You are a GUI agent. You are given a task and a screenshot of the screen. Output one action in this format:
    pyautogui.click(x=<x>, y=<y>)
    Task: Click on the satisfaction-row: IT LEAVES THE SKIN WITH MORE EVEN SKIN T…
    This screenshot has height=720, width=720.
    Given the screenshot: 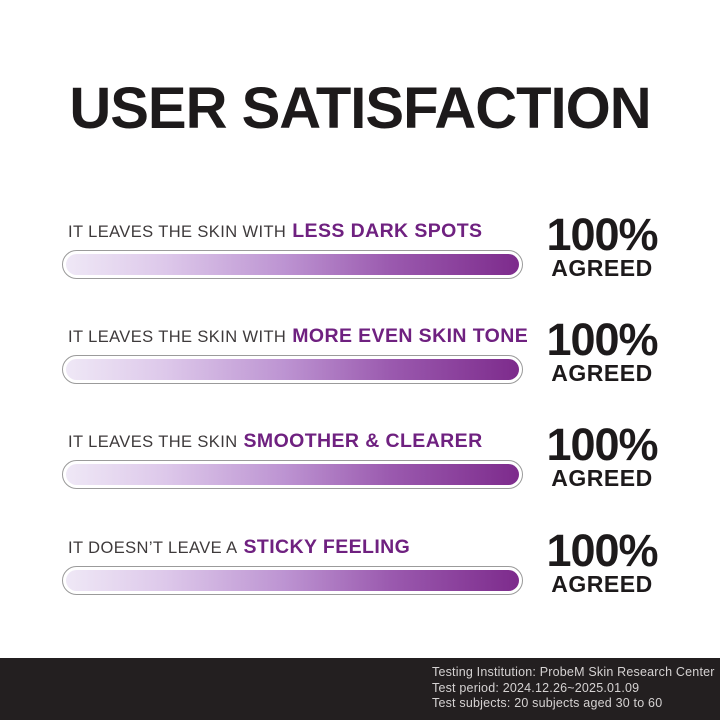 What is the action you would take?
    pyautogui.click(x=295, y=354)
    